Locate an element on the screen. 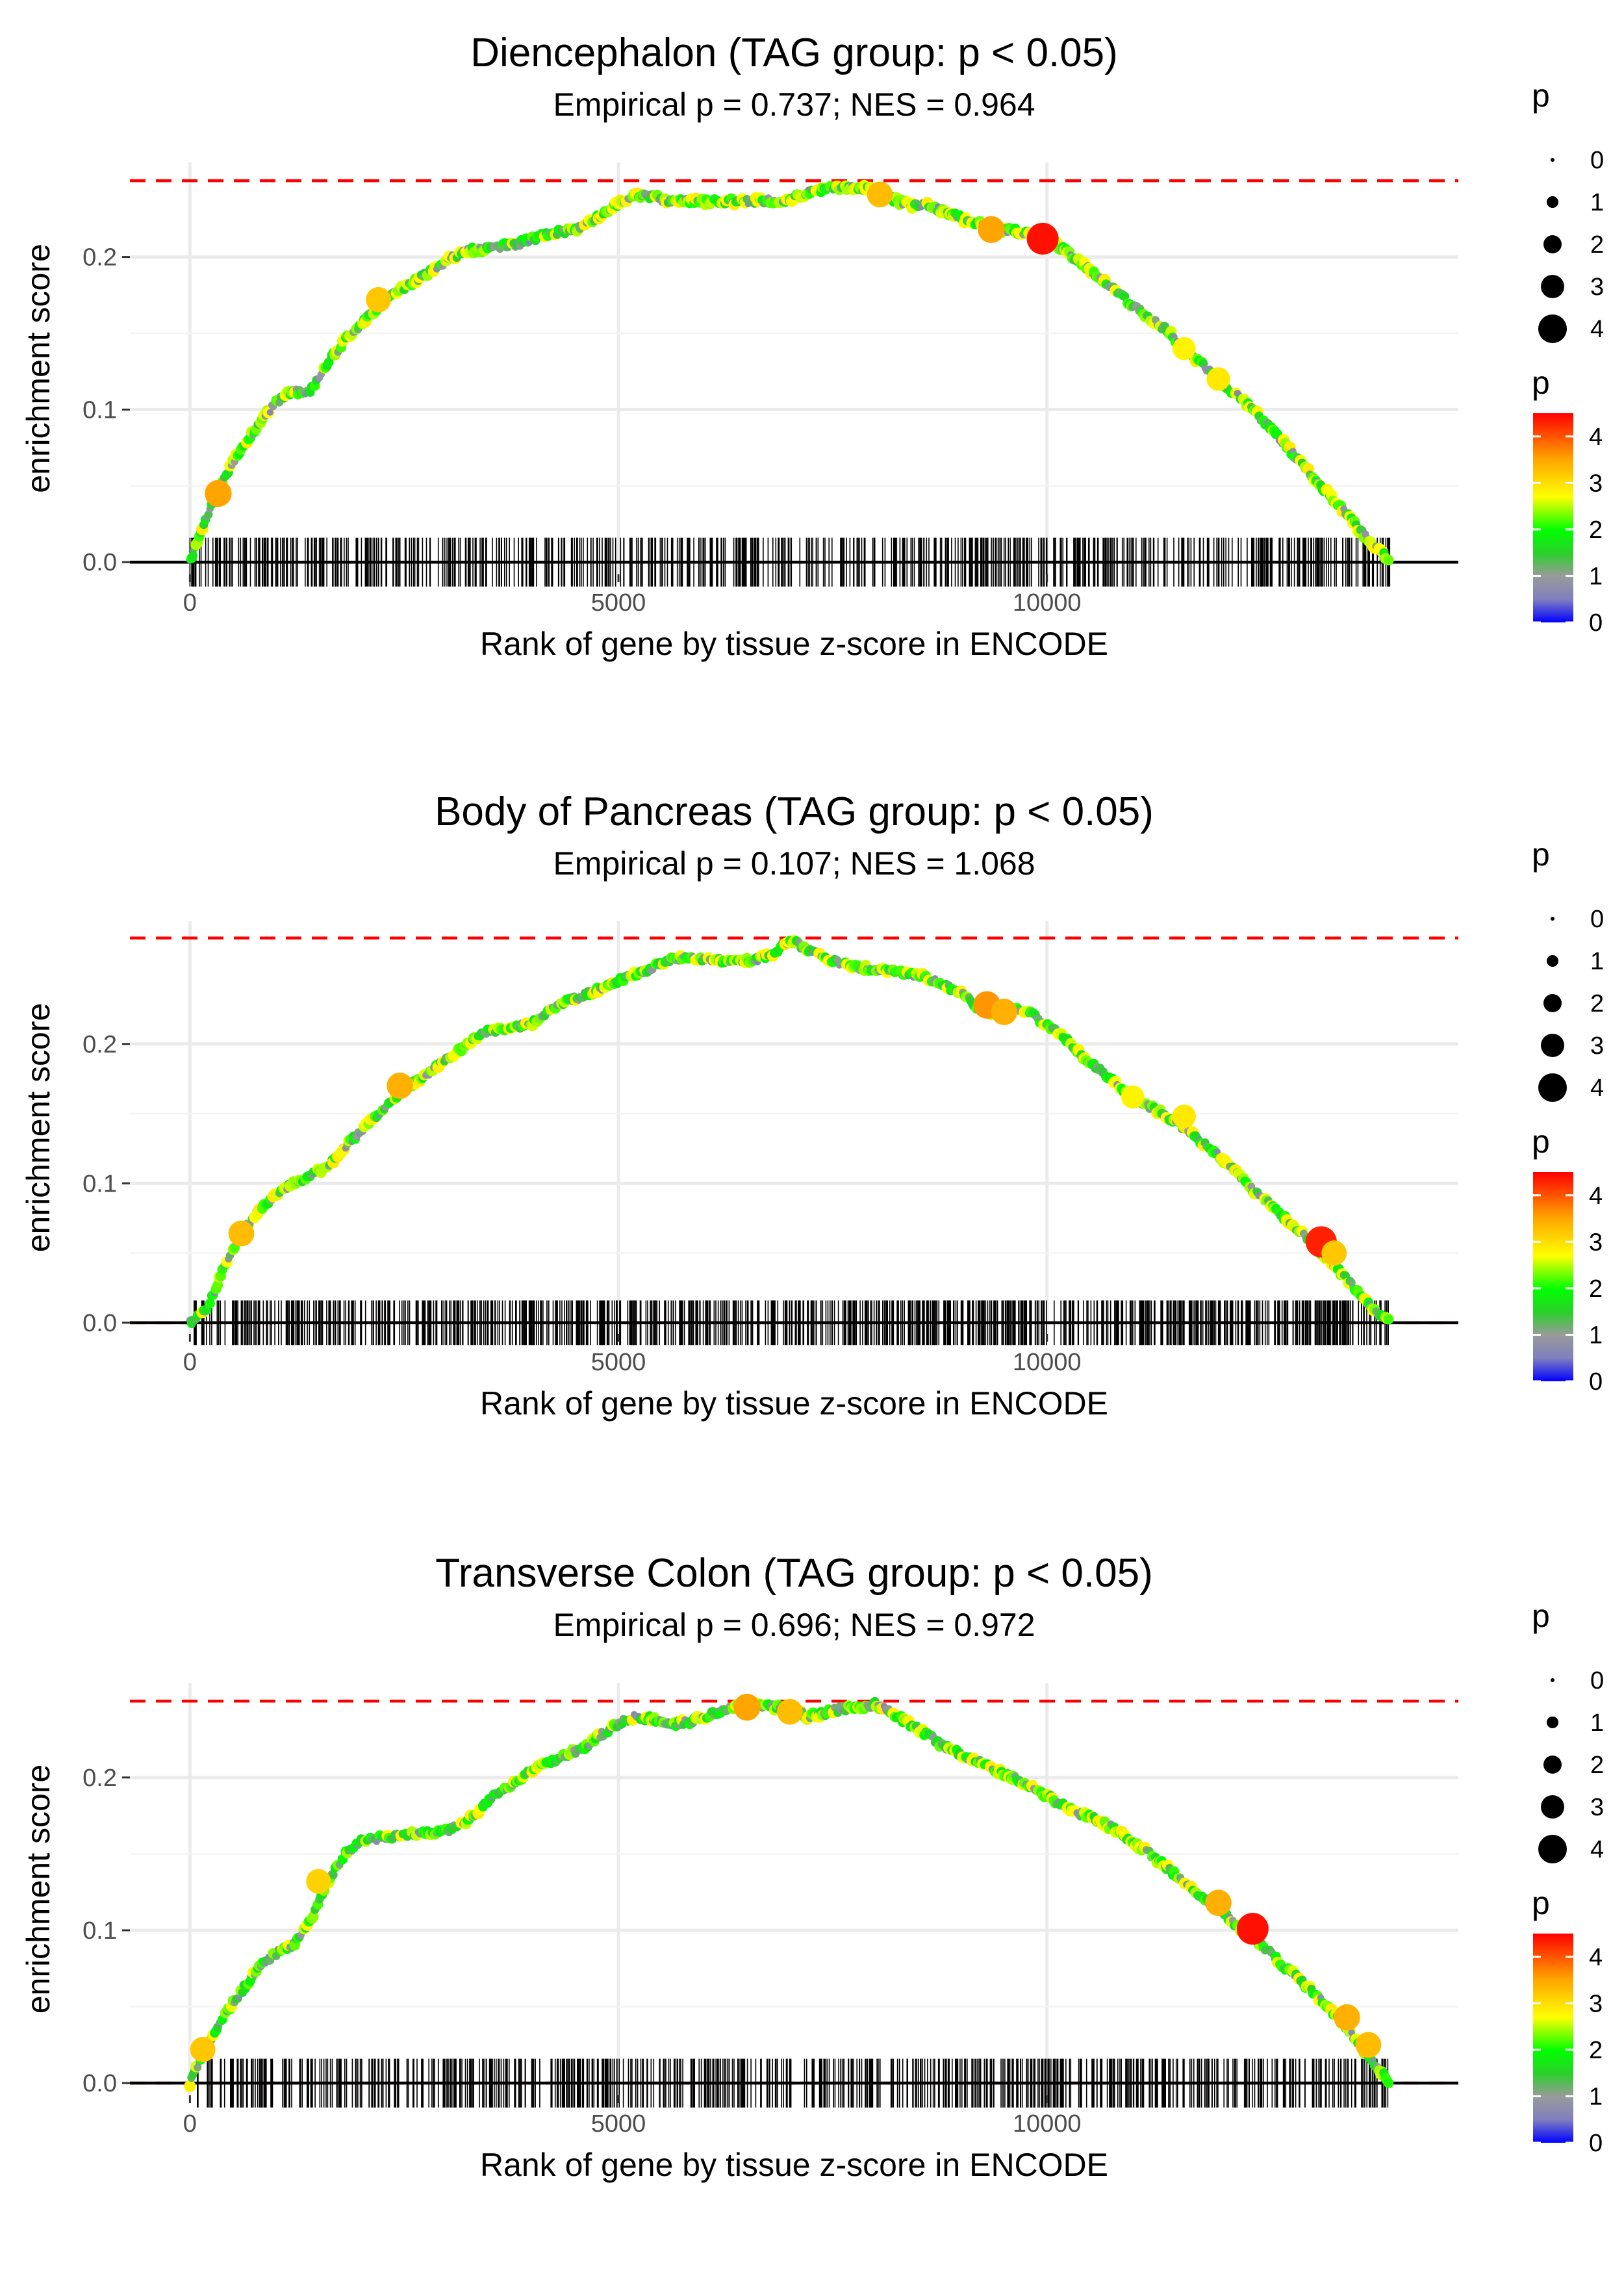  x-tick-label: 0 is located at coordinates (190, 2124).